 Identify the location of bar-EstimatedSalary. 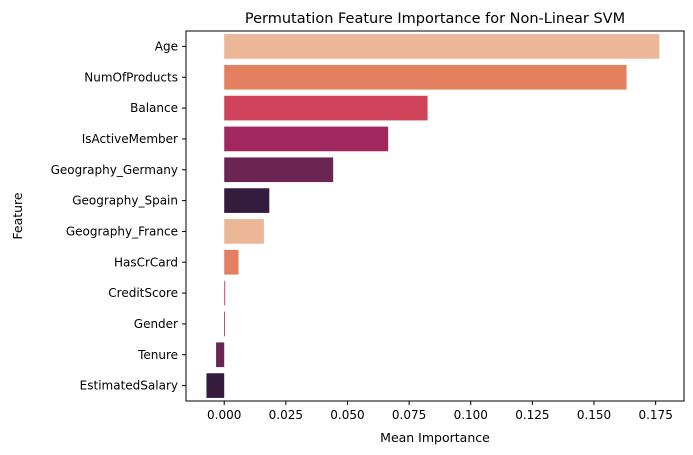
(215, 385).